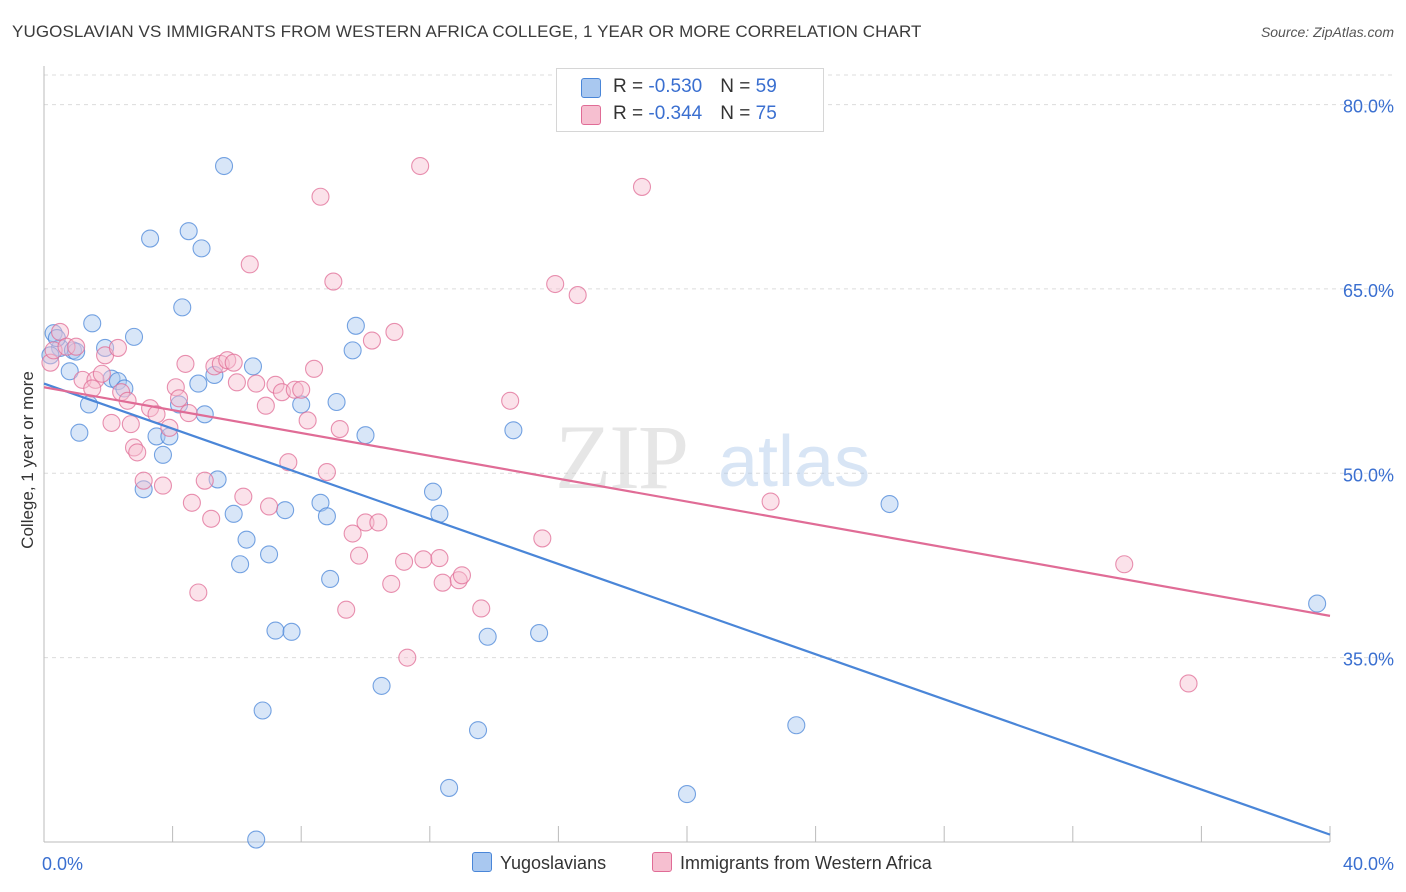 The width and height of the screenshot is (1406, 892). I want to click on y-tick-label: 80.0%, so click(1368, 107).